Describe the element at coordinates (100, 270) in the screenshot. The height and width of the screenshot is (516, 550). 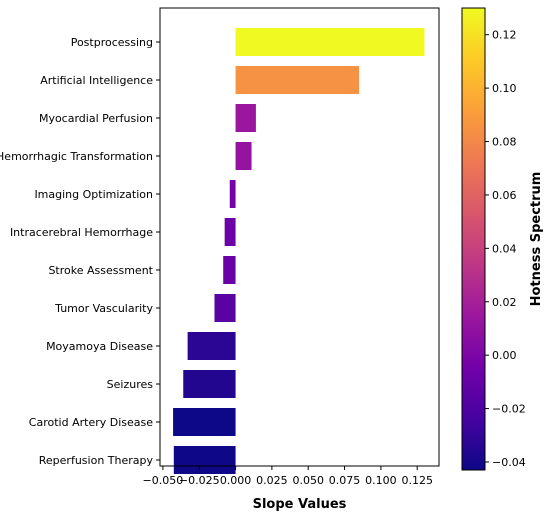
I see `y-tick-label: Stroke Assessment` at that location.